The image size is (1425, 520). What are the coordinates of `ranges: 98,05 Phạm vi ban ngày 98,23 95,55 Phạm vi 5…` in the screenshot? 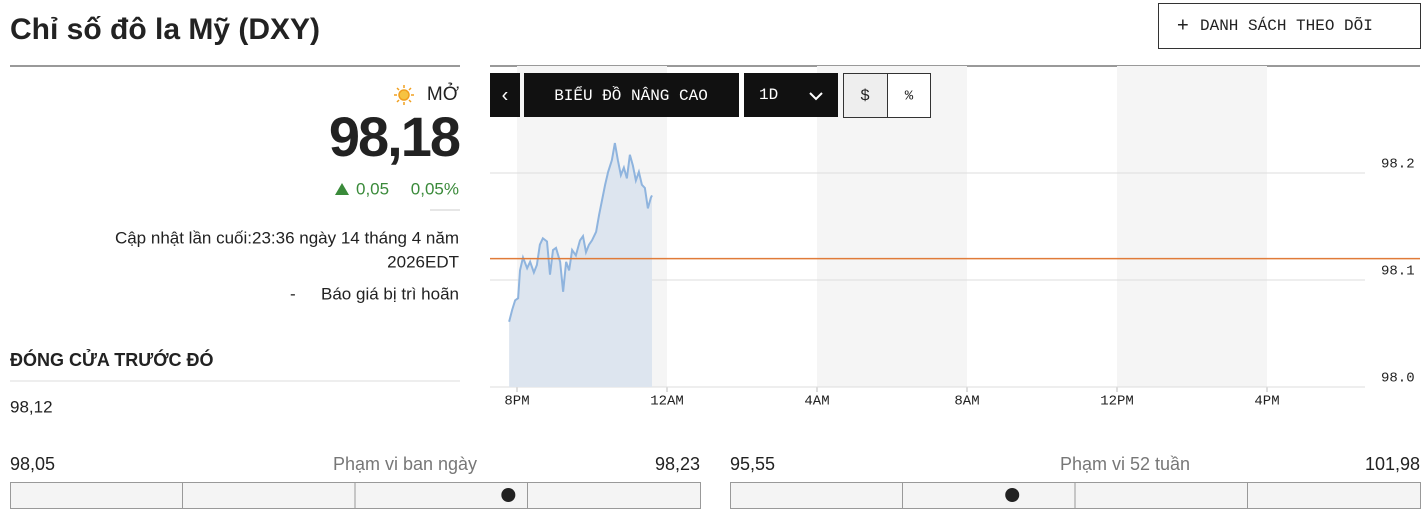 It's located at (715, 481).